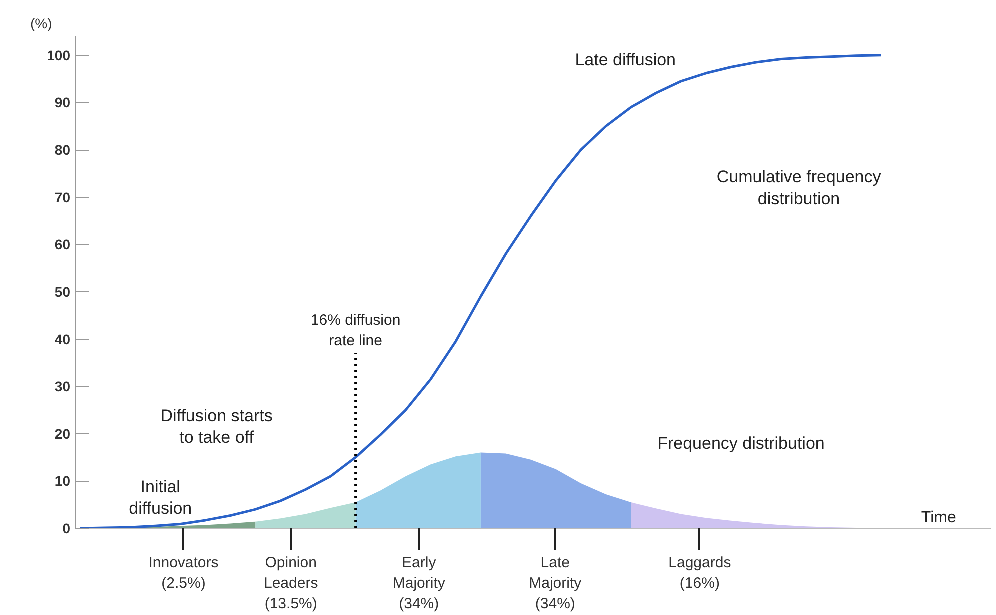  Describe the element at coordinates (160, 497) in the screenshot. I see `annotation: Initial diffusion` at that location.